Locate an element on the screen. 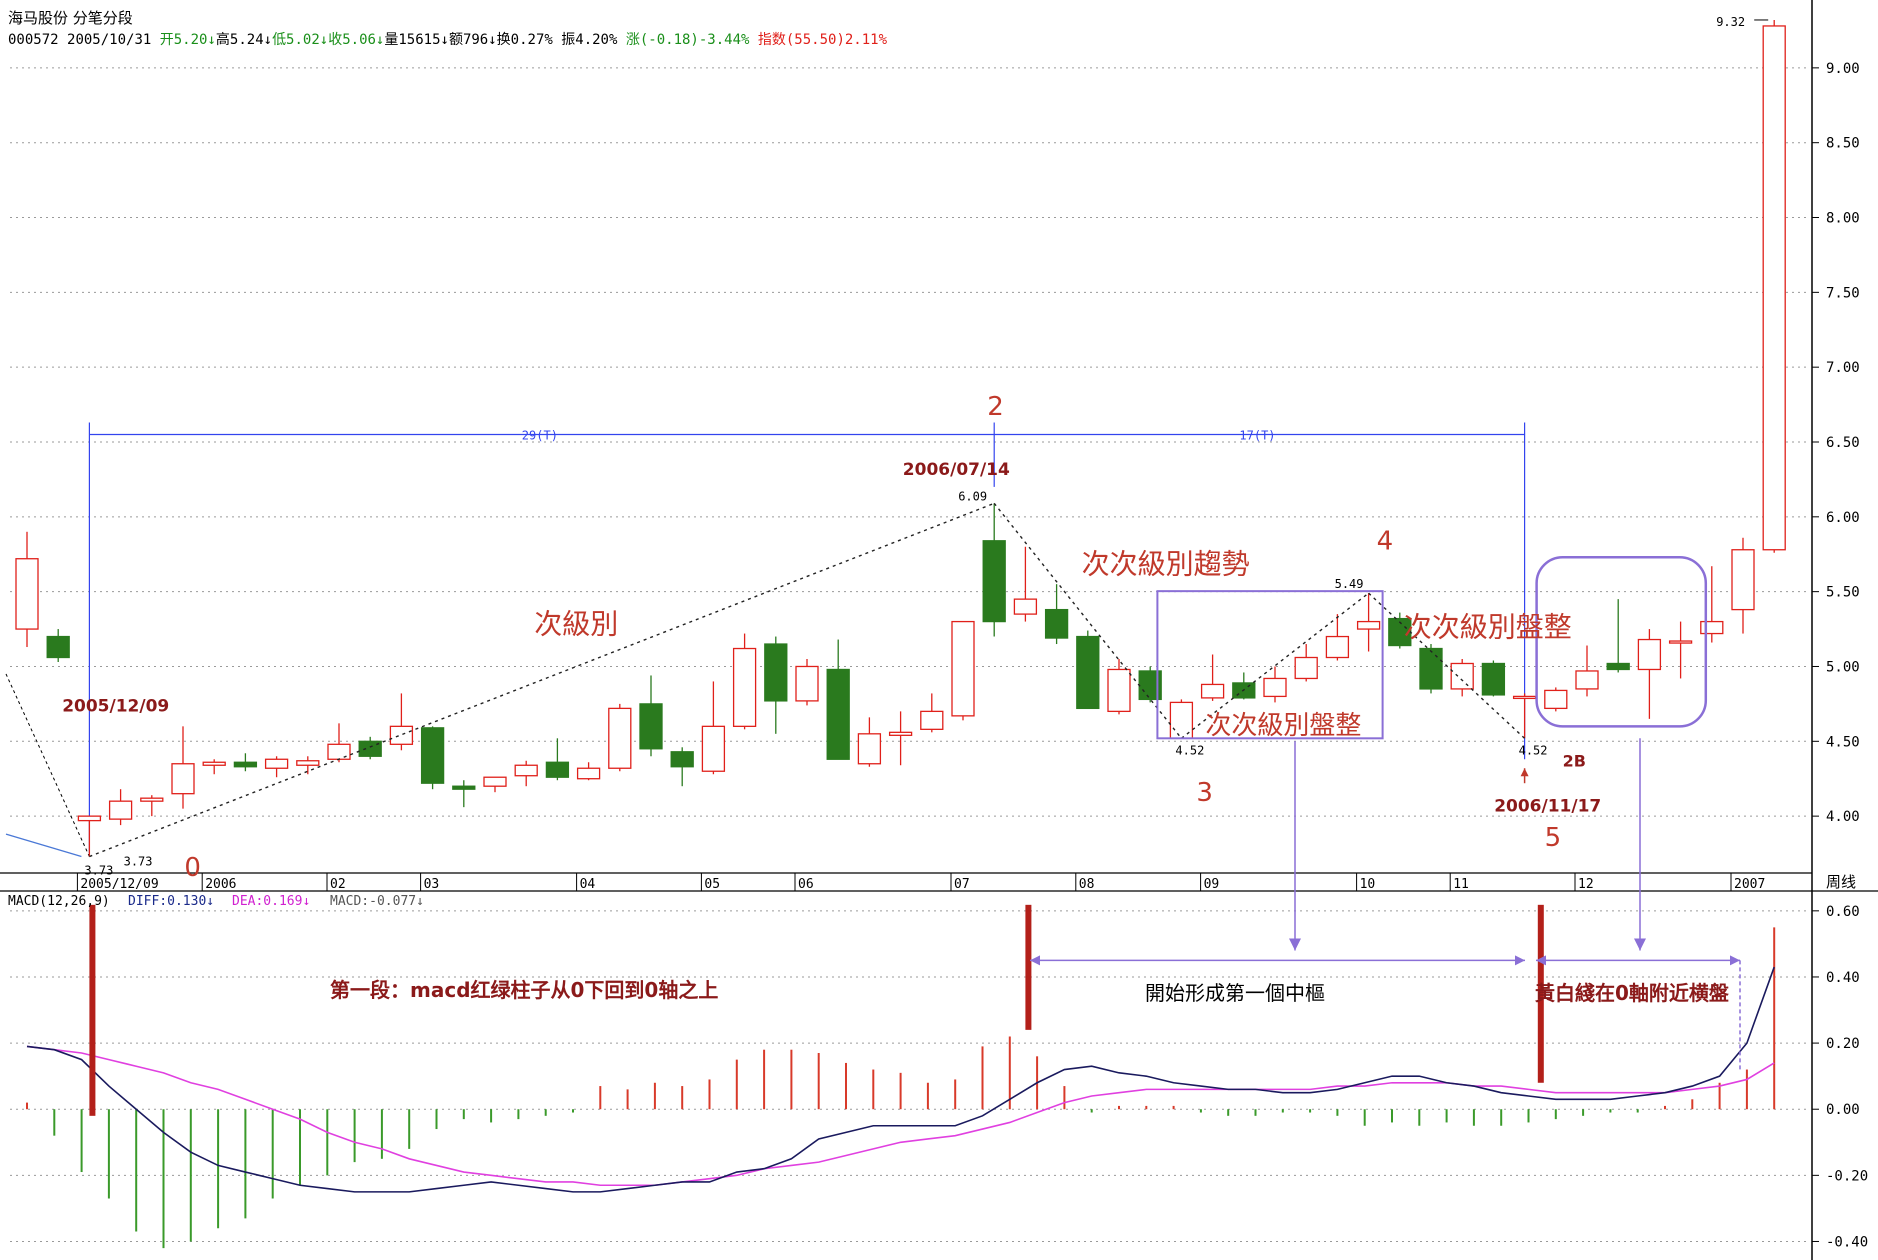  price-label: 6.09 is located at coordinates (972, 496).